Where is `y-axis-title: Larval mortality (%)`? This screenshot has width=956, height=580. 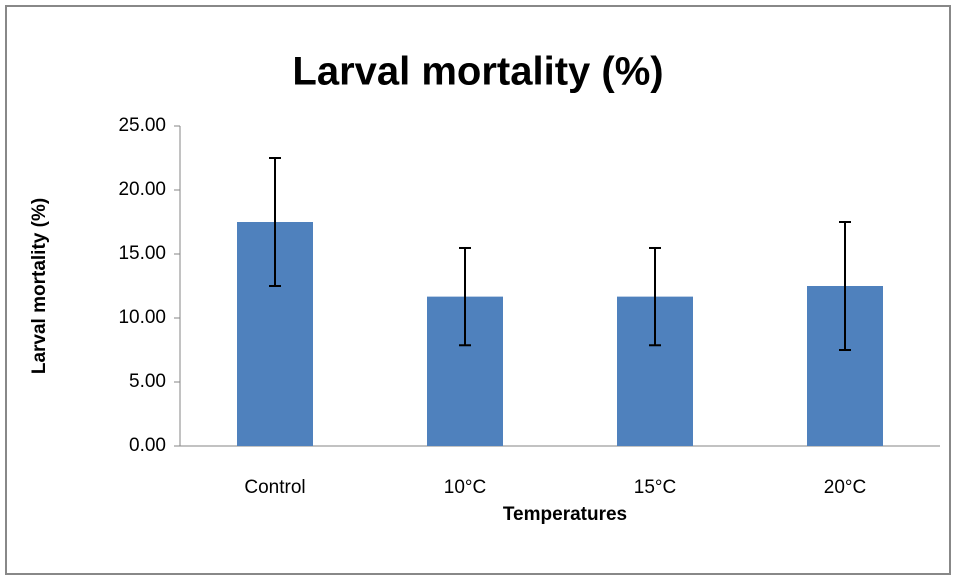
y-axis-title: Larval mortality (%) is located at coordinates (39, 286).